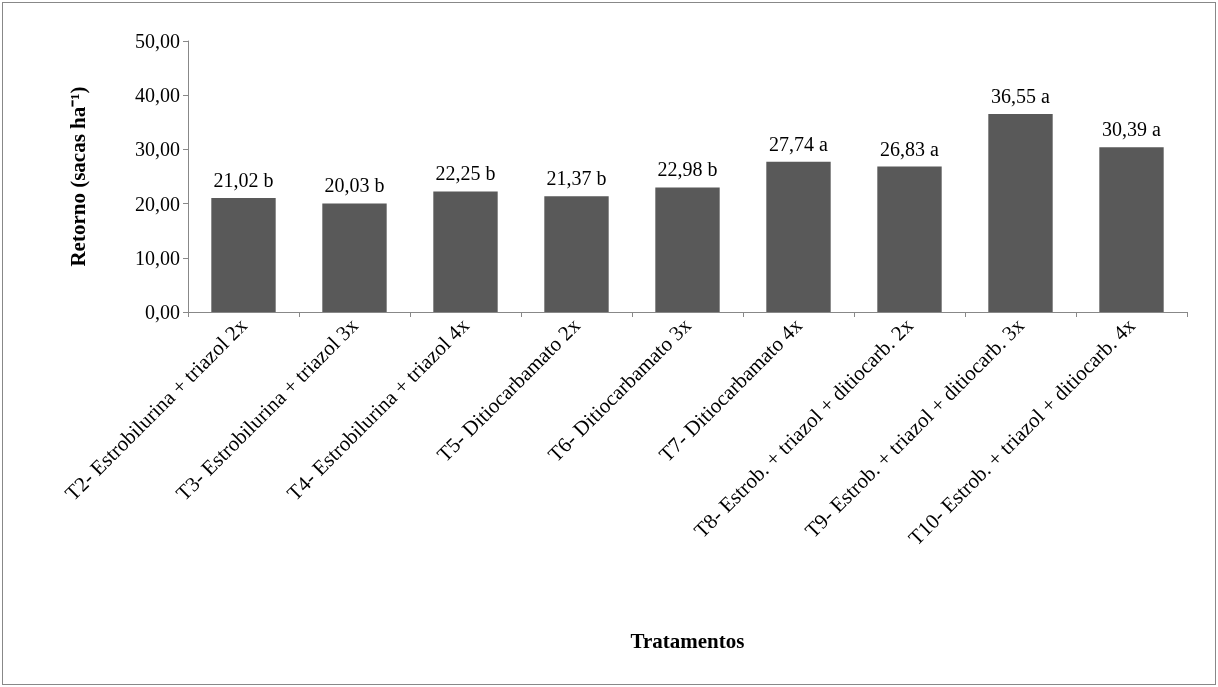 The image size is (1218, 687). Describe the element at coordinates (576, 178) in the screenshot. I see `data-label: 21,37 b` at that location.